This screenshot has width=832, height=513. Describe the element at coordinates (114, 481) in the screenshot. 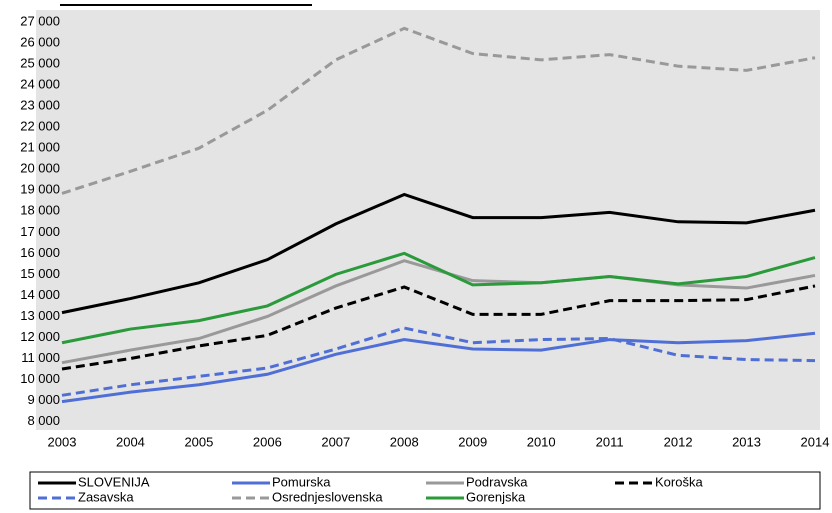

I see `legend-label: SLOVENIJA` at that location.